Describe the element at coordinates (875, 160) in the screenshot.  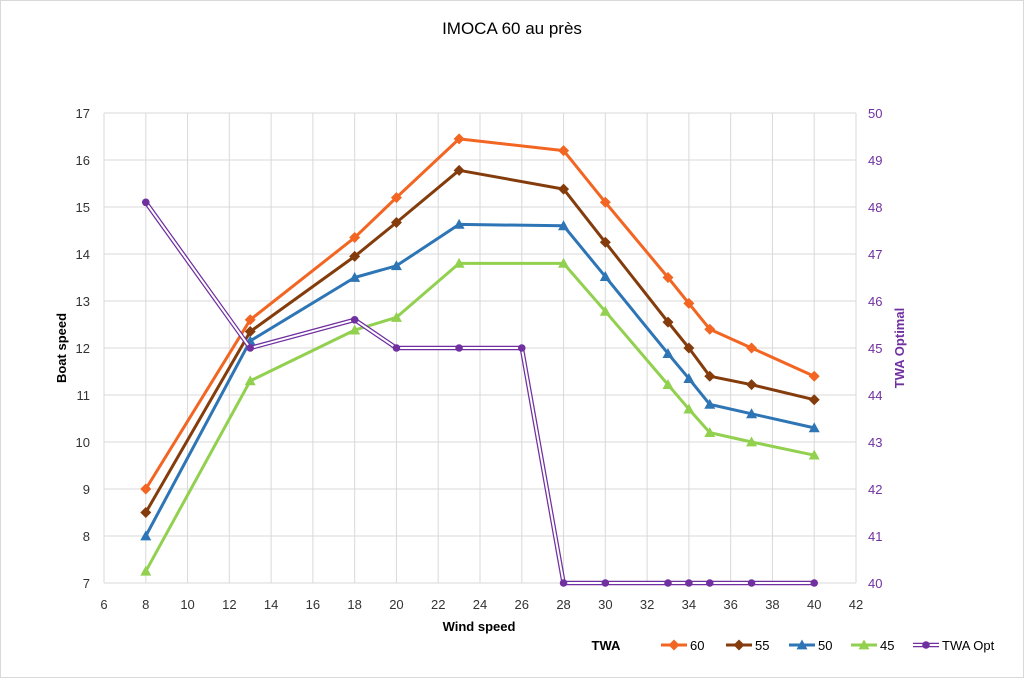
I see `y2-tick-label: 49` at that location.